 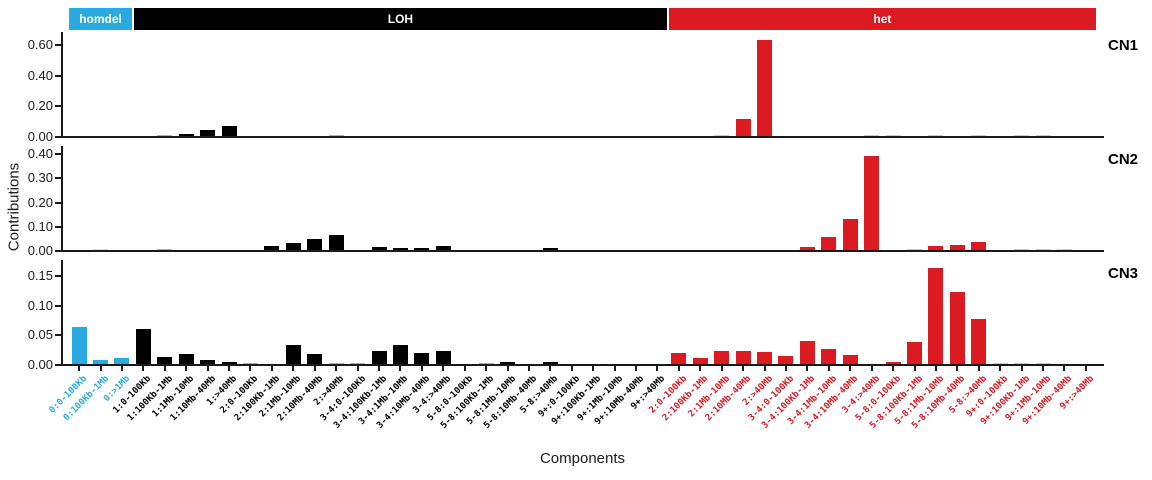 What do you see at coordinates (443, 357) in the screenshot?
I see `bar-CN3-3-4:>40Mb` at bounding box center [443, 357].